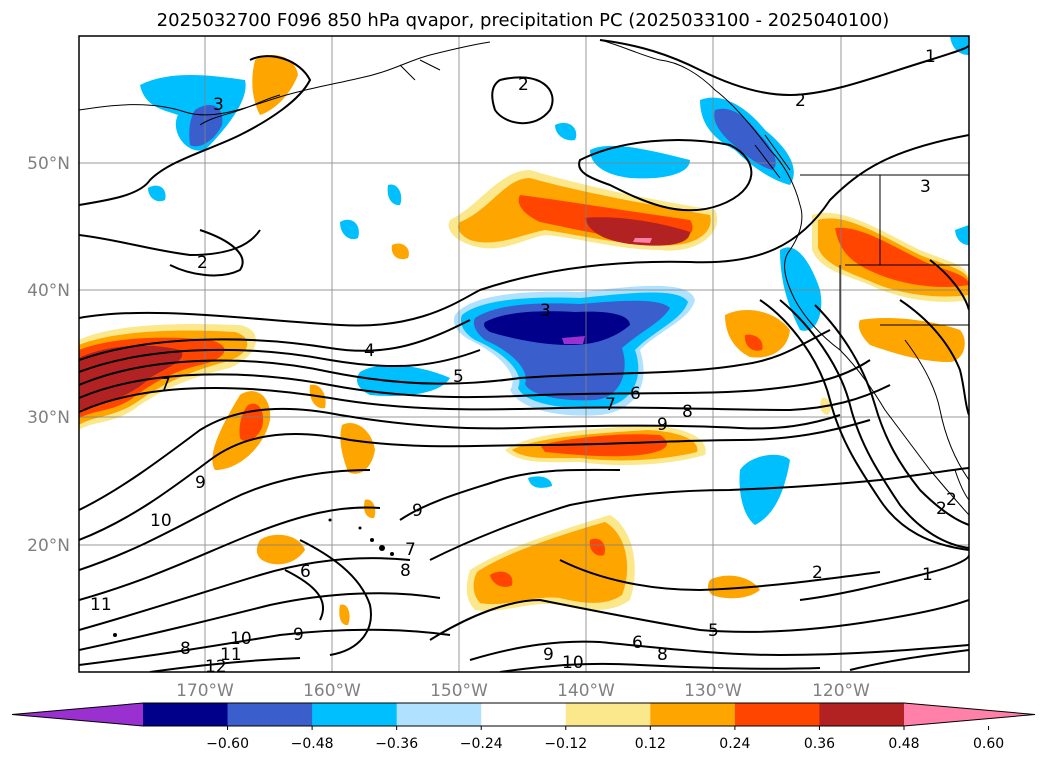 The height and width of the screenshot is (765, 1047). I want to click on colorbar-tick-label: 0.48, so click(903, 744).